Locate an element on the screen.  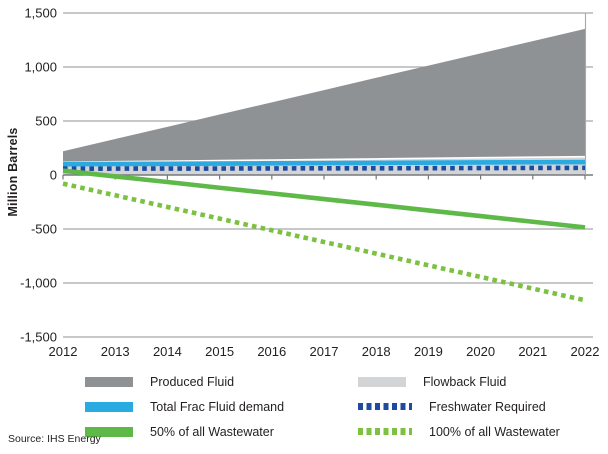
y-tick-label: -1,000 is located at coordinates (38, 283).